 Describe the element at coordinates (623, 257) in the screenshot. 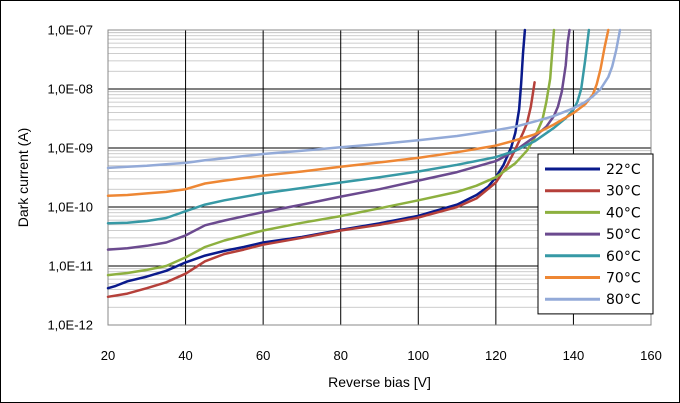

I see `legend-label: 60°C` at that location.